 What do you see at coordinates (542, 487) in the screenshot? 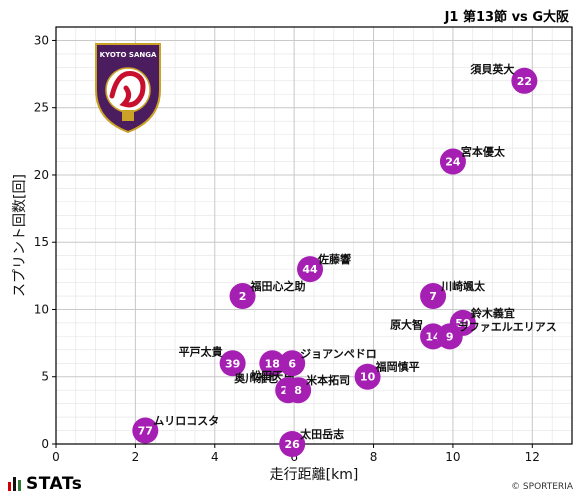
I see `copyright-credit: © SPORTERIA` at bounding box center [542, 487].